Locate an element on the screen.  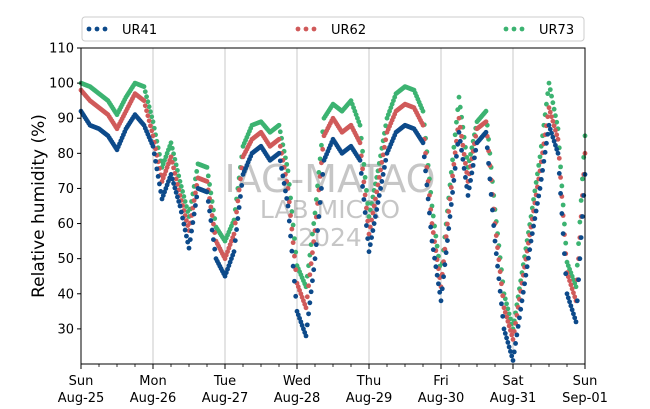
legend-item-UR73: UR73 is located at coordinates (538, 30).